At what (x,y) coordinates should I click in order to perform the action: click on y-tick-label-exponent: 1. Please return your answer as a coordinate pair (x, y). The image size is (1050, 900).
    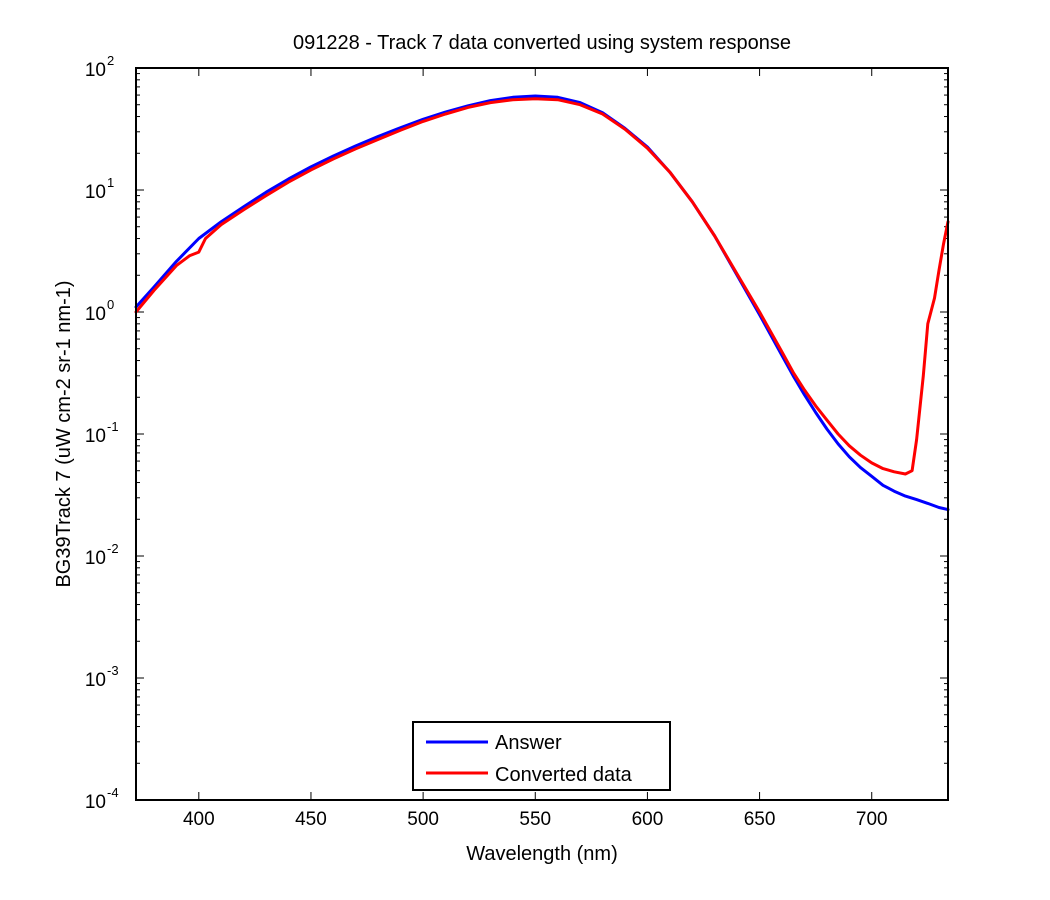
    Looking at the image, I should click on (110, 182).